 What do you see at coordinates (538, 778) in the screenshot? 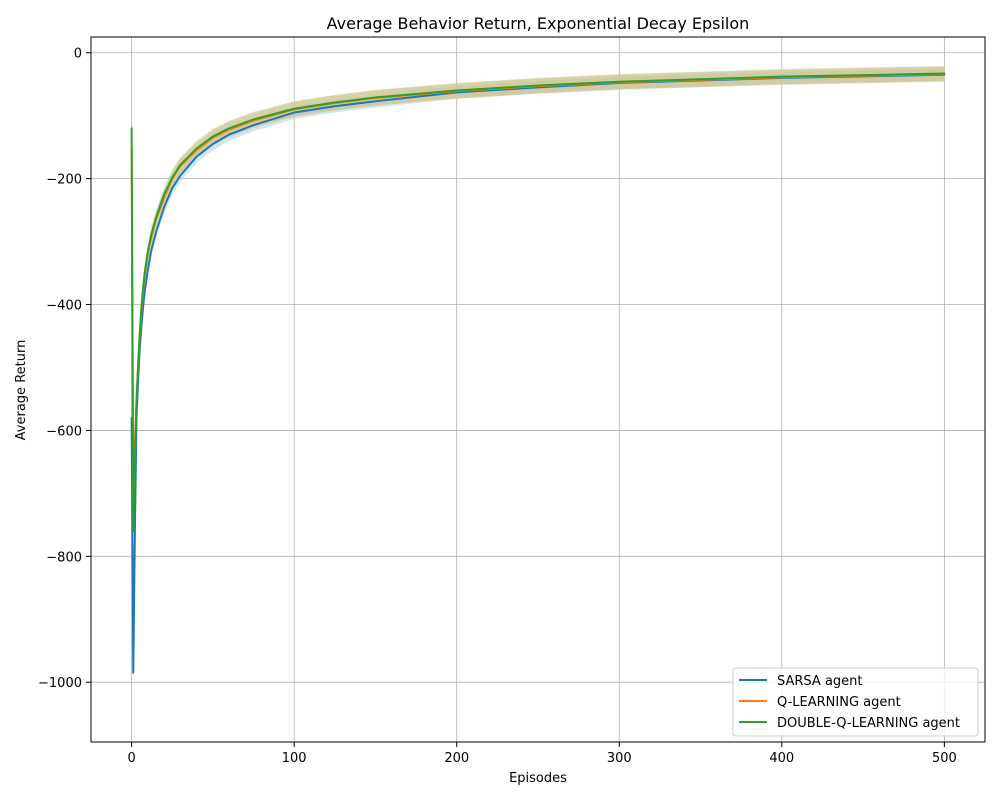
I see `x-axis-label: Episodes` at bounding box center [538, 778].